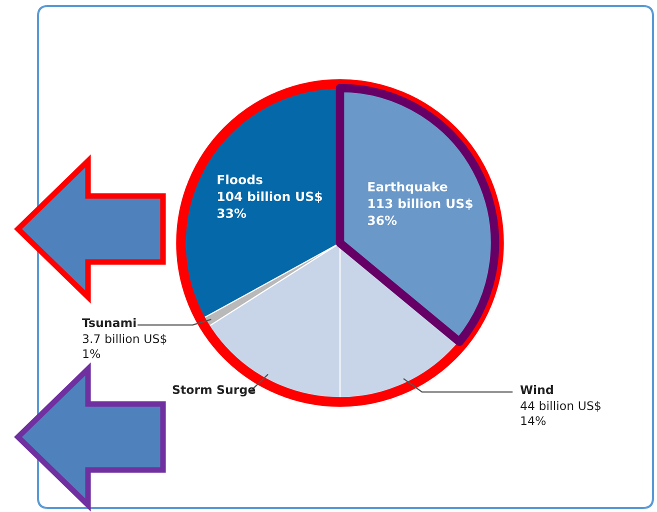  Describe the element at coordinates (420, 212) in the screenshot. I see `data-label: 113 billion US$ 36%` at that location.